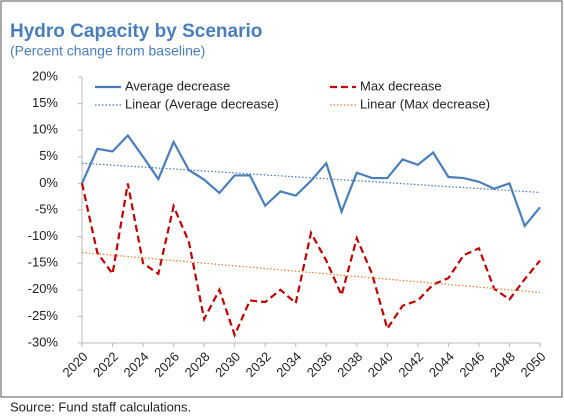  What do you see at coordinates (349, 364) in the screenshot?
I see `x-tick-label: 2038` at bounding box center [349, 364].